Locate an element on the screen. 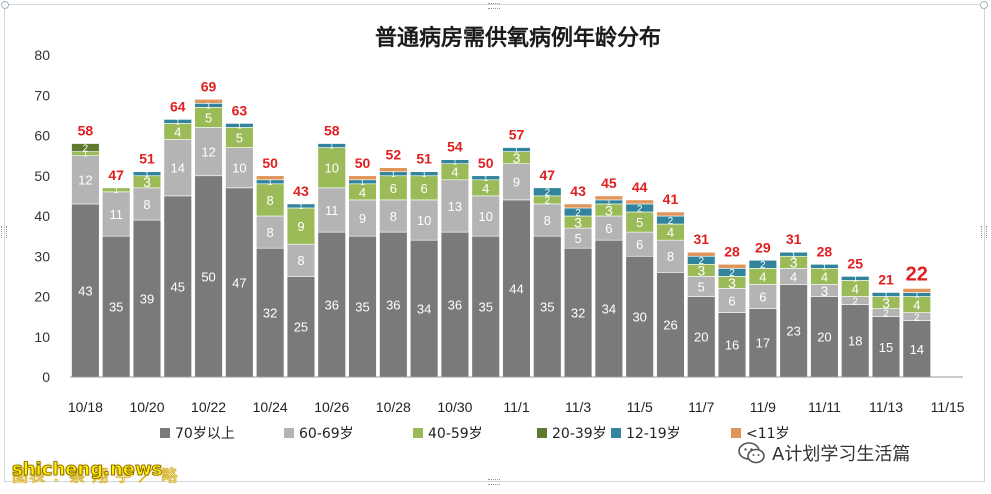  data-label: 45 is located at coordinates (178, 286).